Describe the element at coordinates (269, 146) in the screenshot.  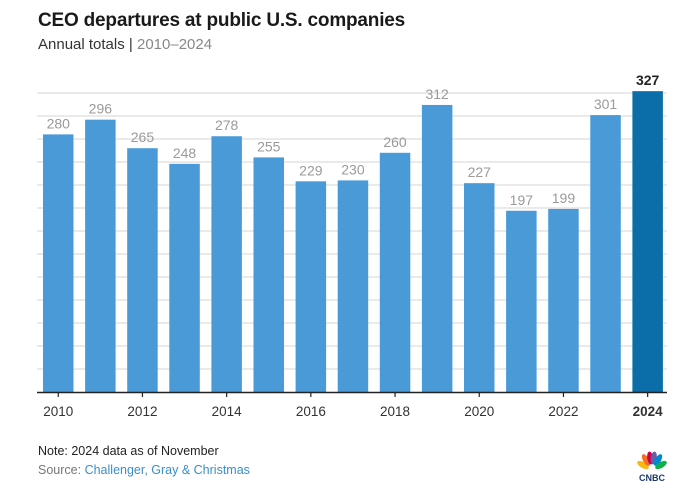
I see `data-label-2015: 255` at that location.